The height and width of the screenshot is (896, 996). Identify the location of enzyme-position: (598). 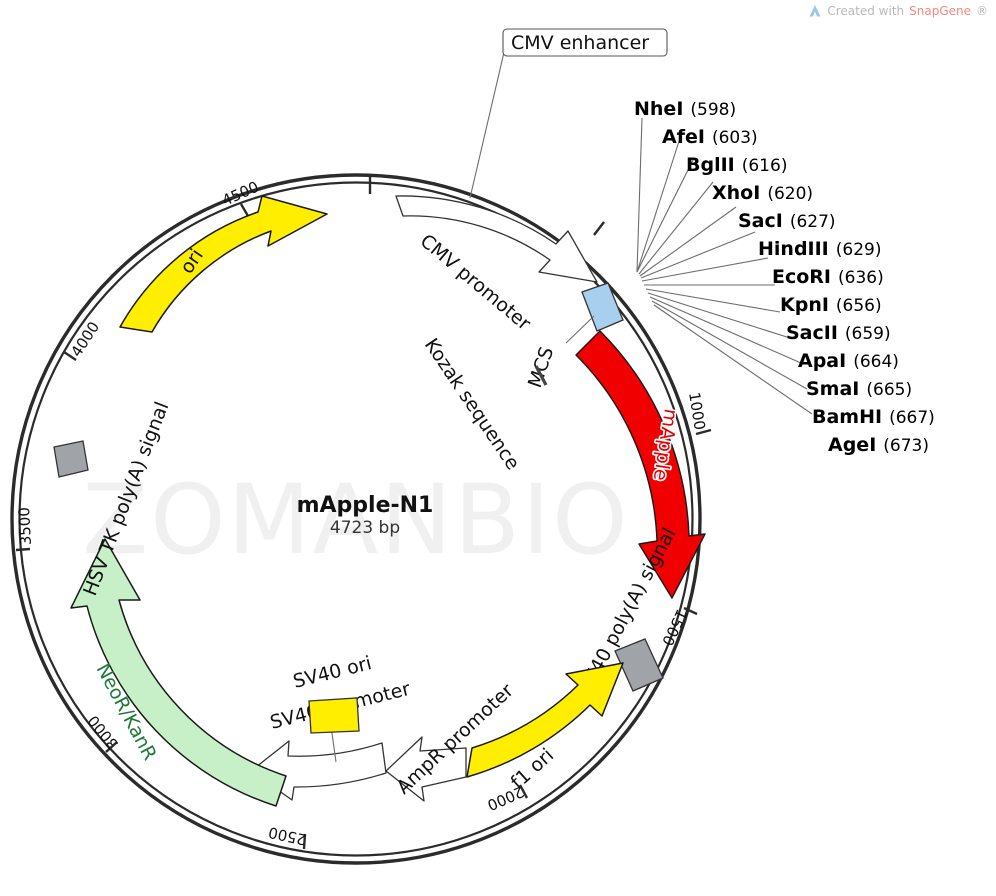
(713, 110).